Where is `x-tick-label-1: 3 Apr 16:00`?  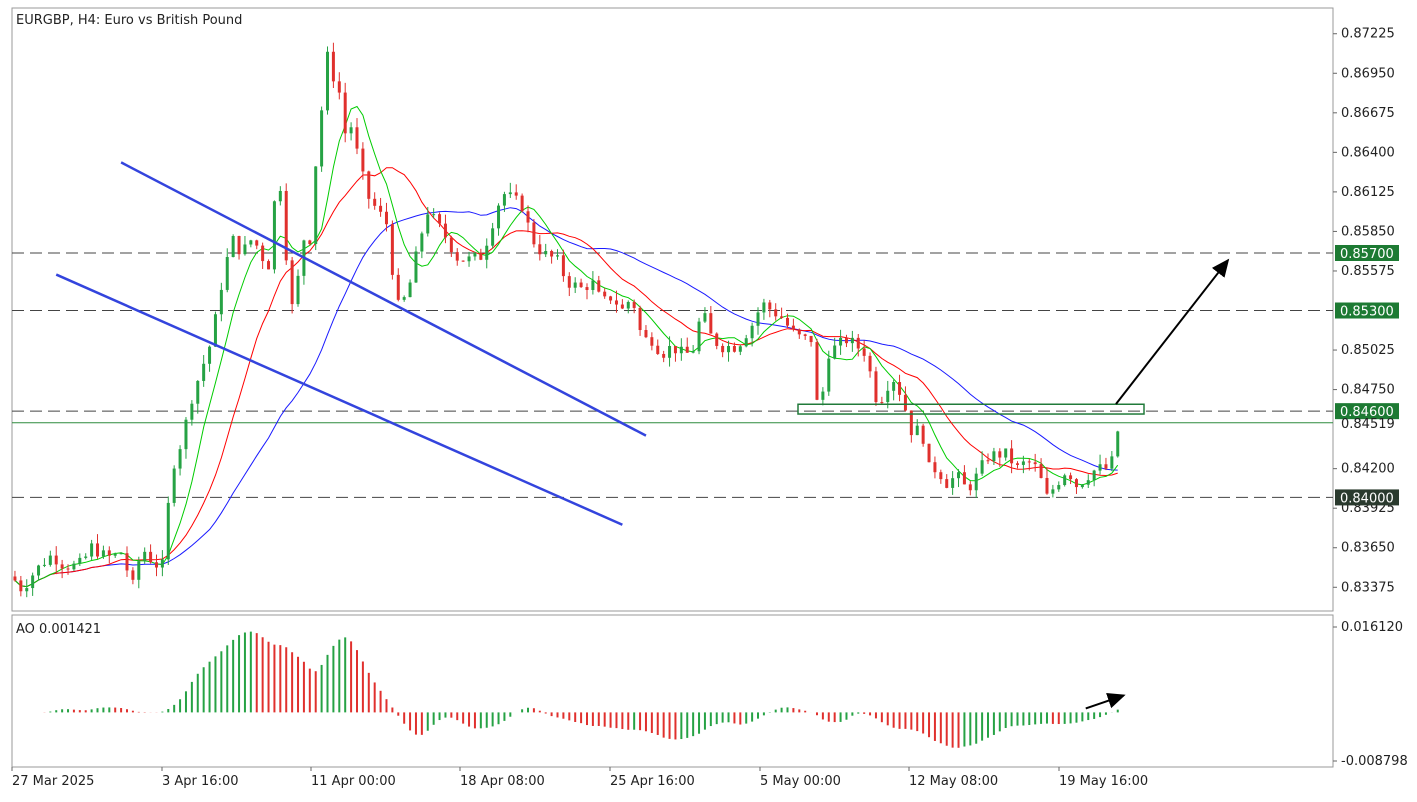 x-tick-label-1: 3 Apr 16:00 is located at coordinates (200, 781).